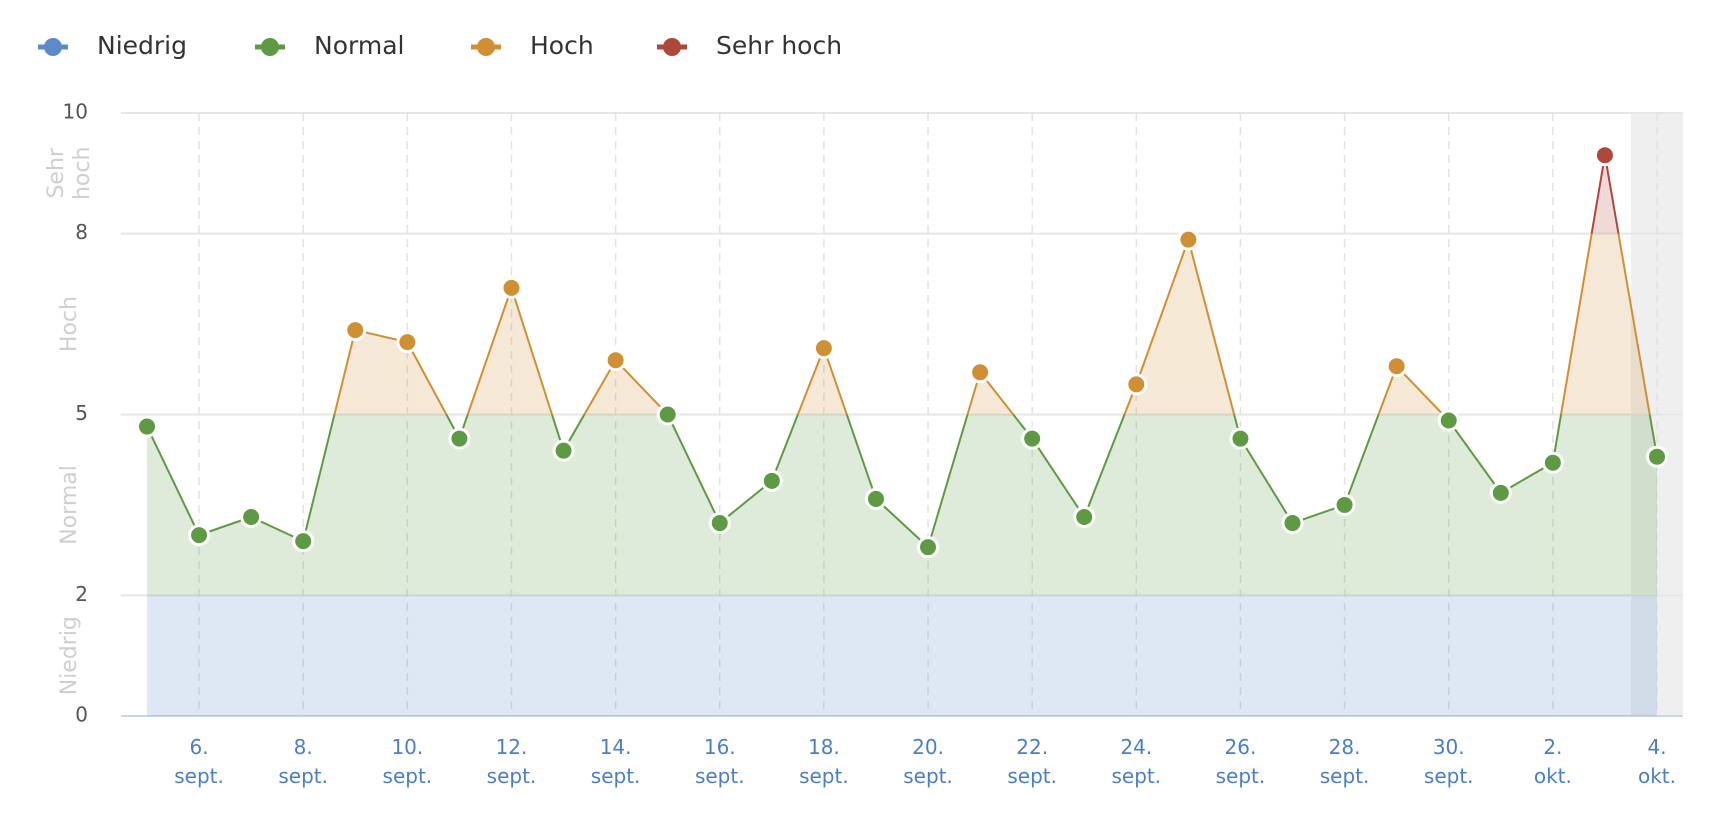 The image size is (1716, 820). I want to click on x-tick-label: 14. sept., so click(616, 761).